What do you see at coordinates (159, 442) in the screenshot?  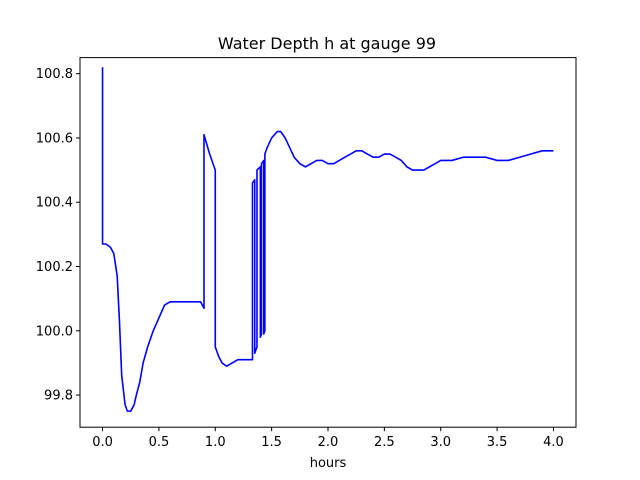 I see `x-tick-label: 0.5` at bounding box center [159, 442].